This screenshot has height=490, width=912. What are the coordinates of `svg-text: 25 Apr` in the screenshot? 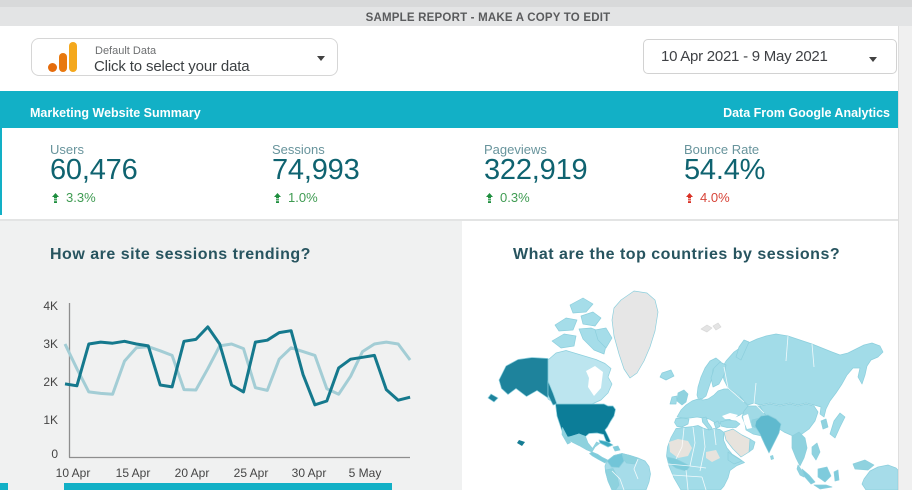 It's located at (251, 473).